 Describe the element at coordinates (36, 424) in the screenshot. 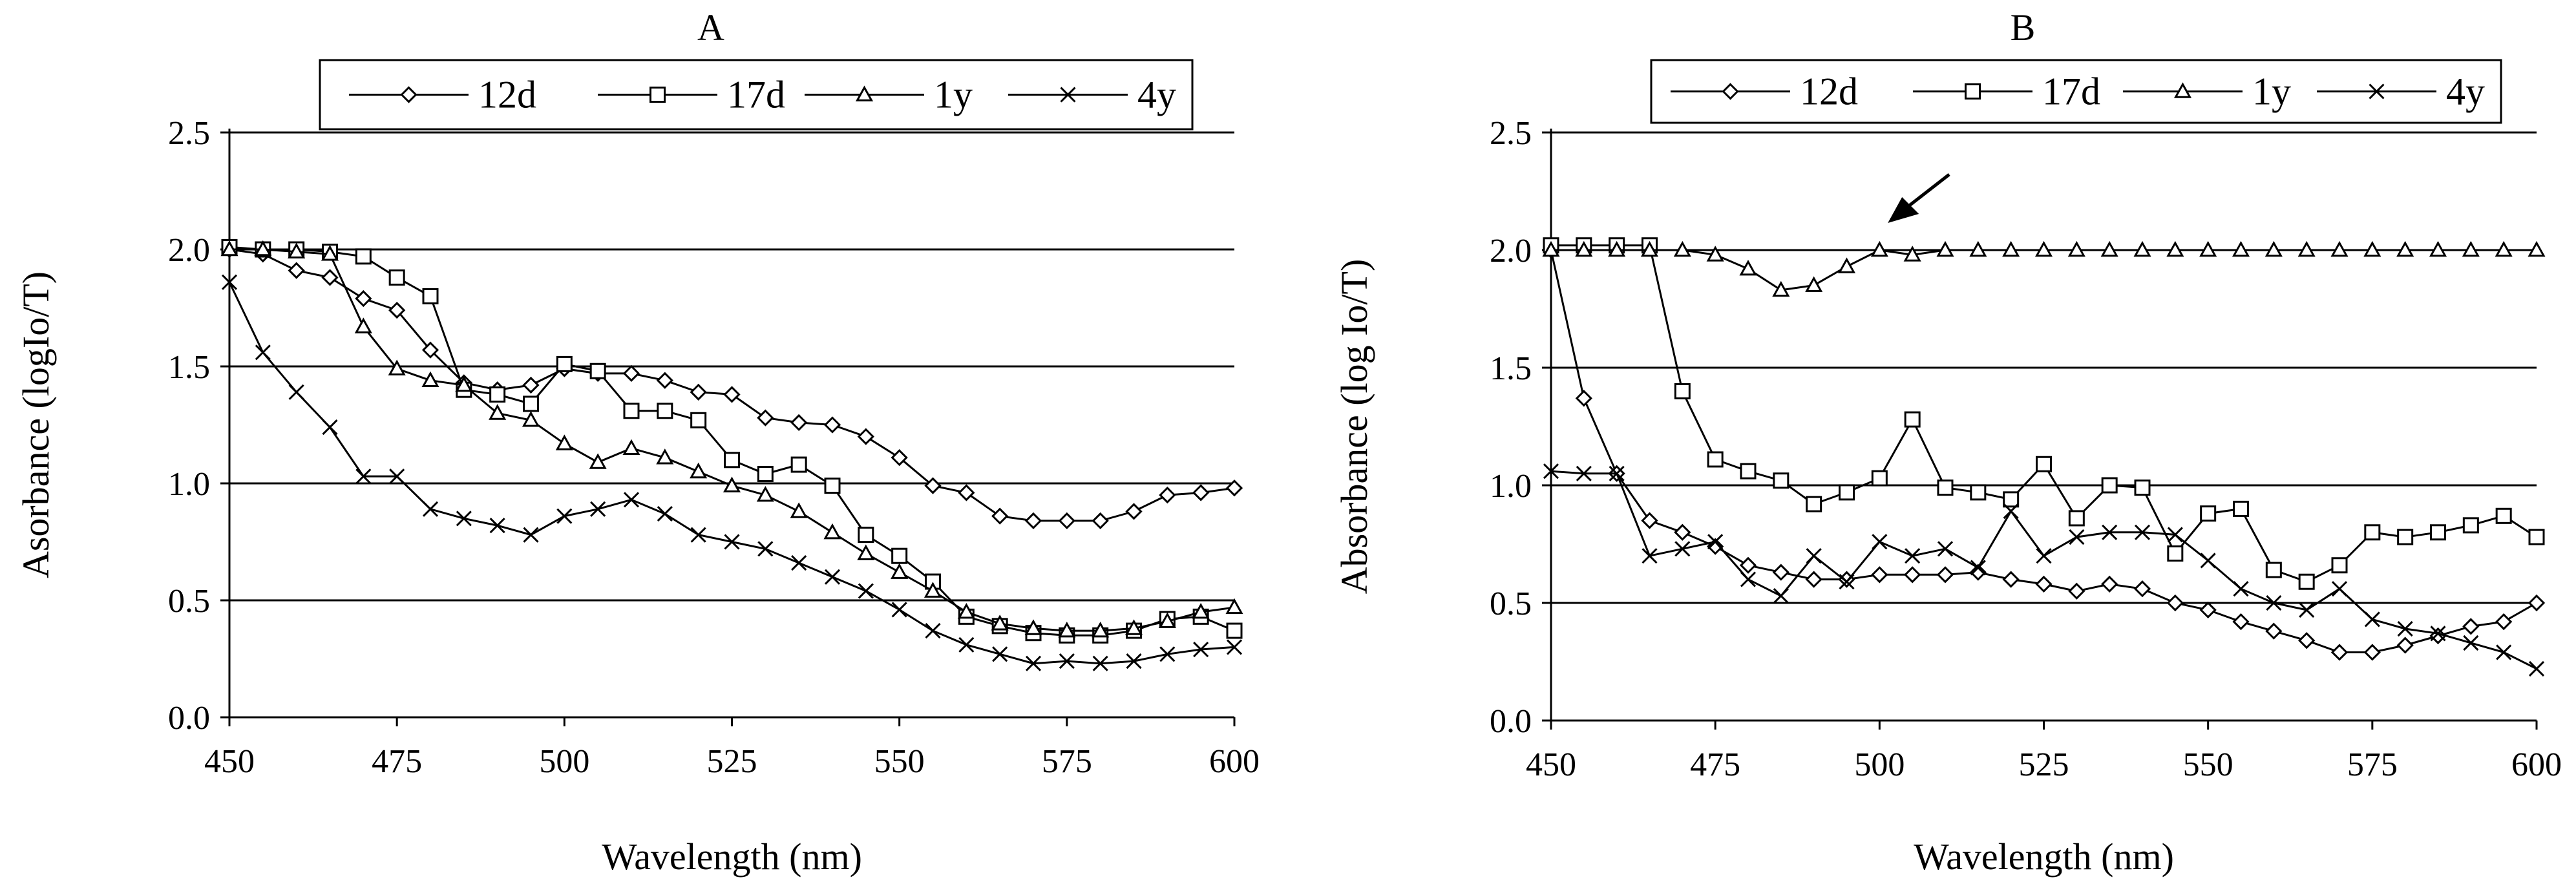

I see `y-axis-label: Asorbance (logIo/T)` at that location.